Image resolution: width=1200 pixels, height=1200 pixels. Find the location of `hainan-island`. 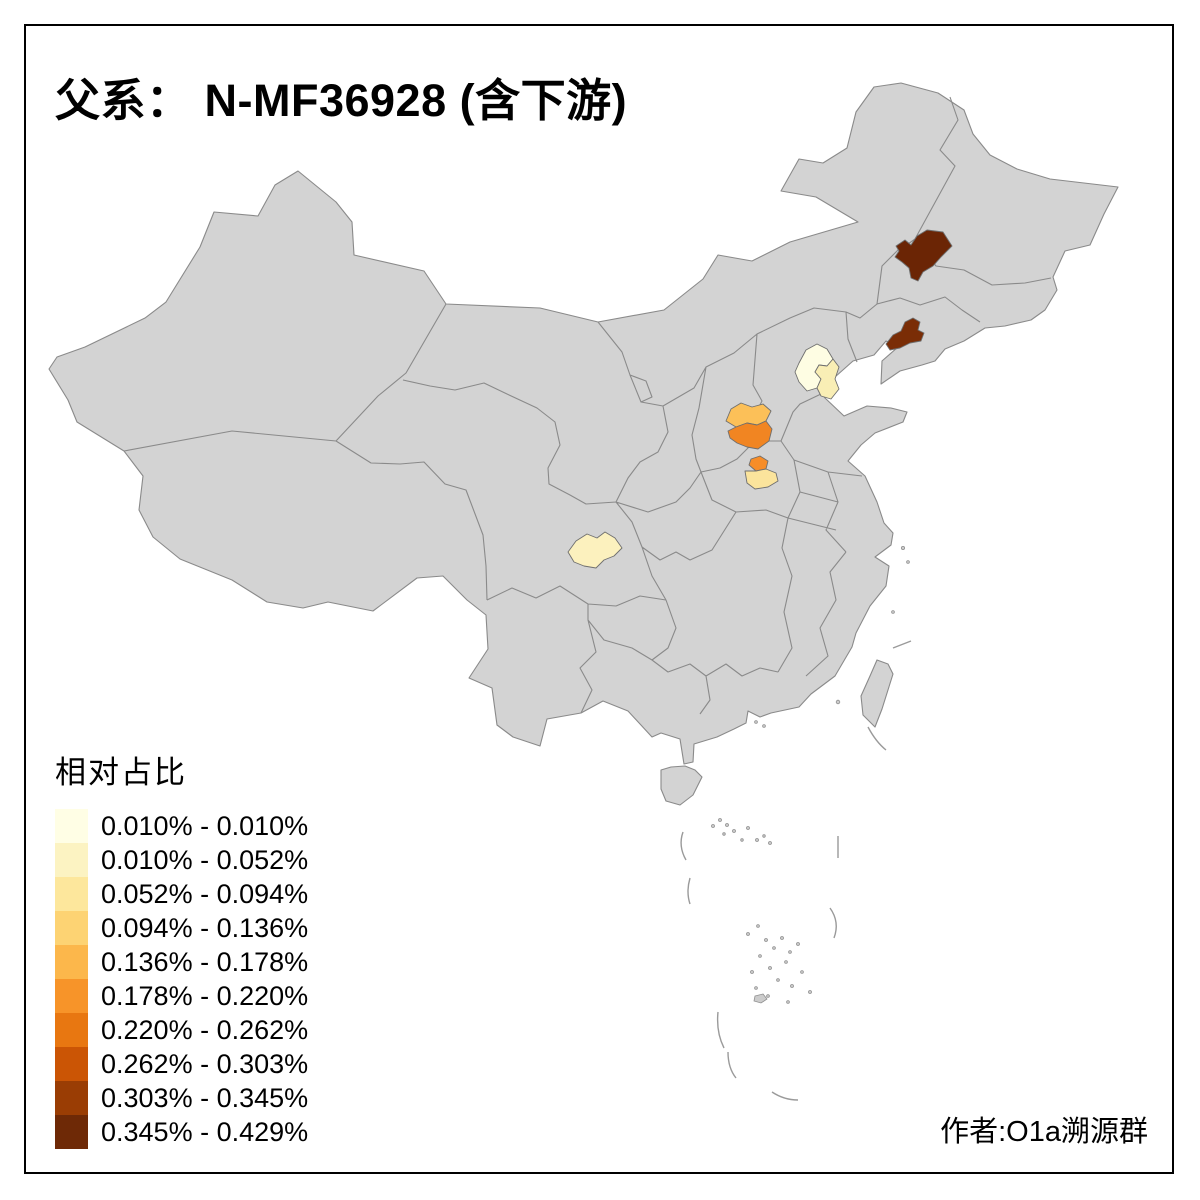

hainan-island is located at coordinates (681, 785).